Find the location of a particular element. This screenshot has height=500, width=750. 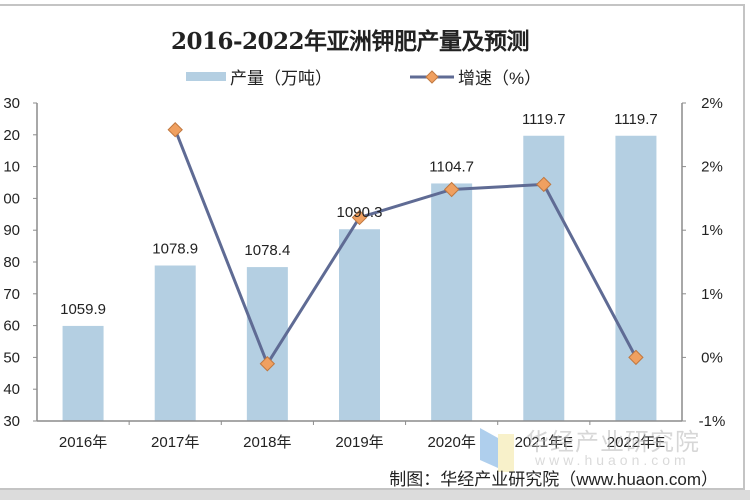

bottom-border is located at coordinates (375, 495).